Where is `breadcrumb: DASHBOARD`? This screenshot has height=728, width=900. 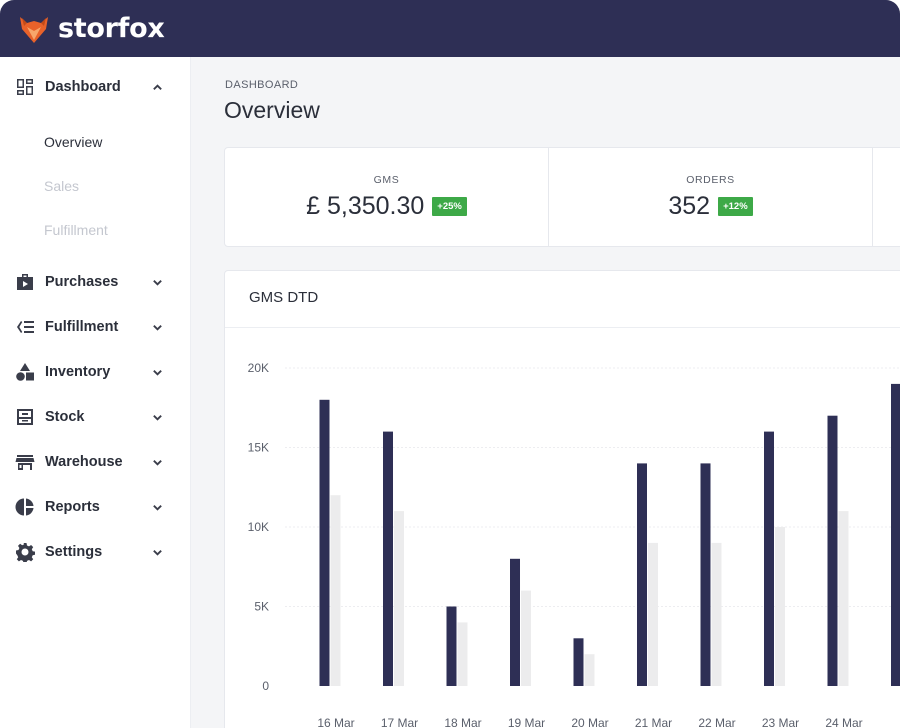
breadcrumb: DASHBOARD is located at coordinates (262, 85).